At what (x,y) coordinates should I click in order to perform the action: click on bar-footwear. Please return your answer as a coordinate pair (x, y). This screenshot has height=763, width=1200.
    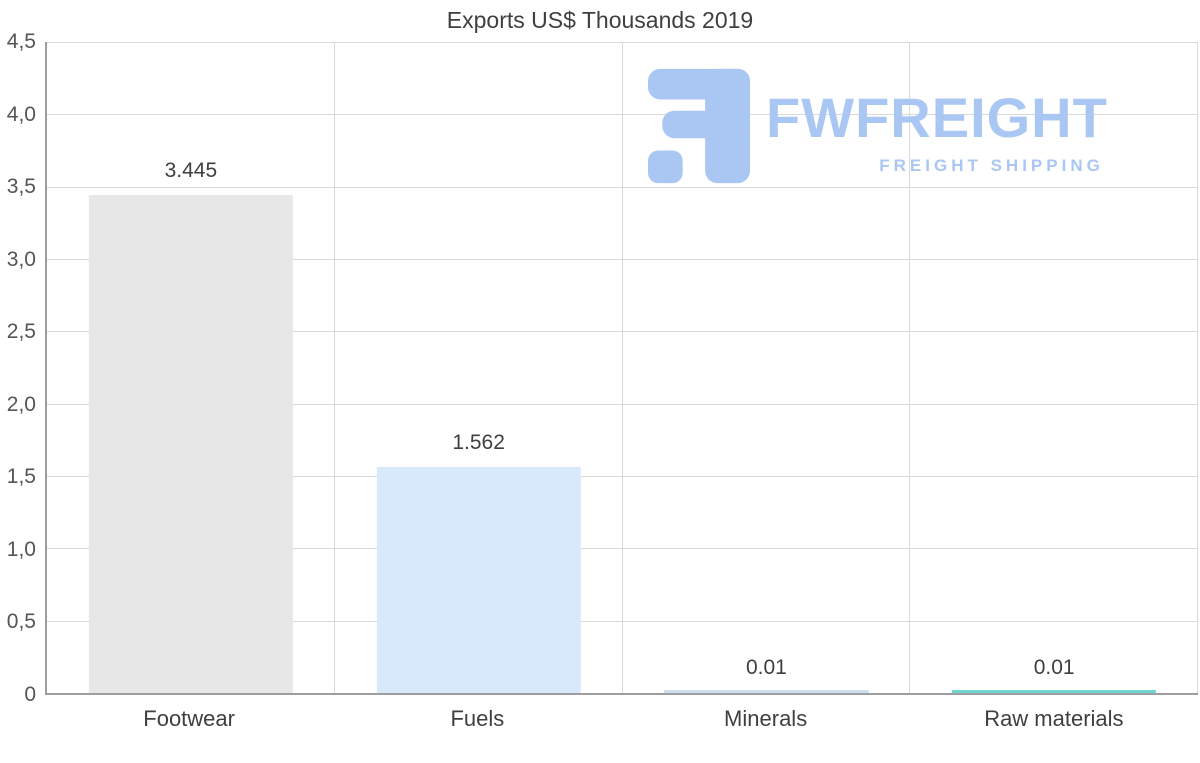
    Looking at the image, I should click on (191, 443).